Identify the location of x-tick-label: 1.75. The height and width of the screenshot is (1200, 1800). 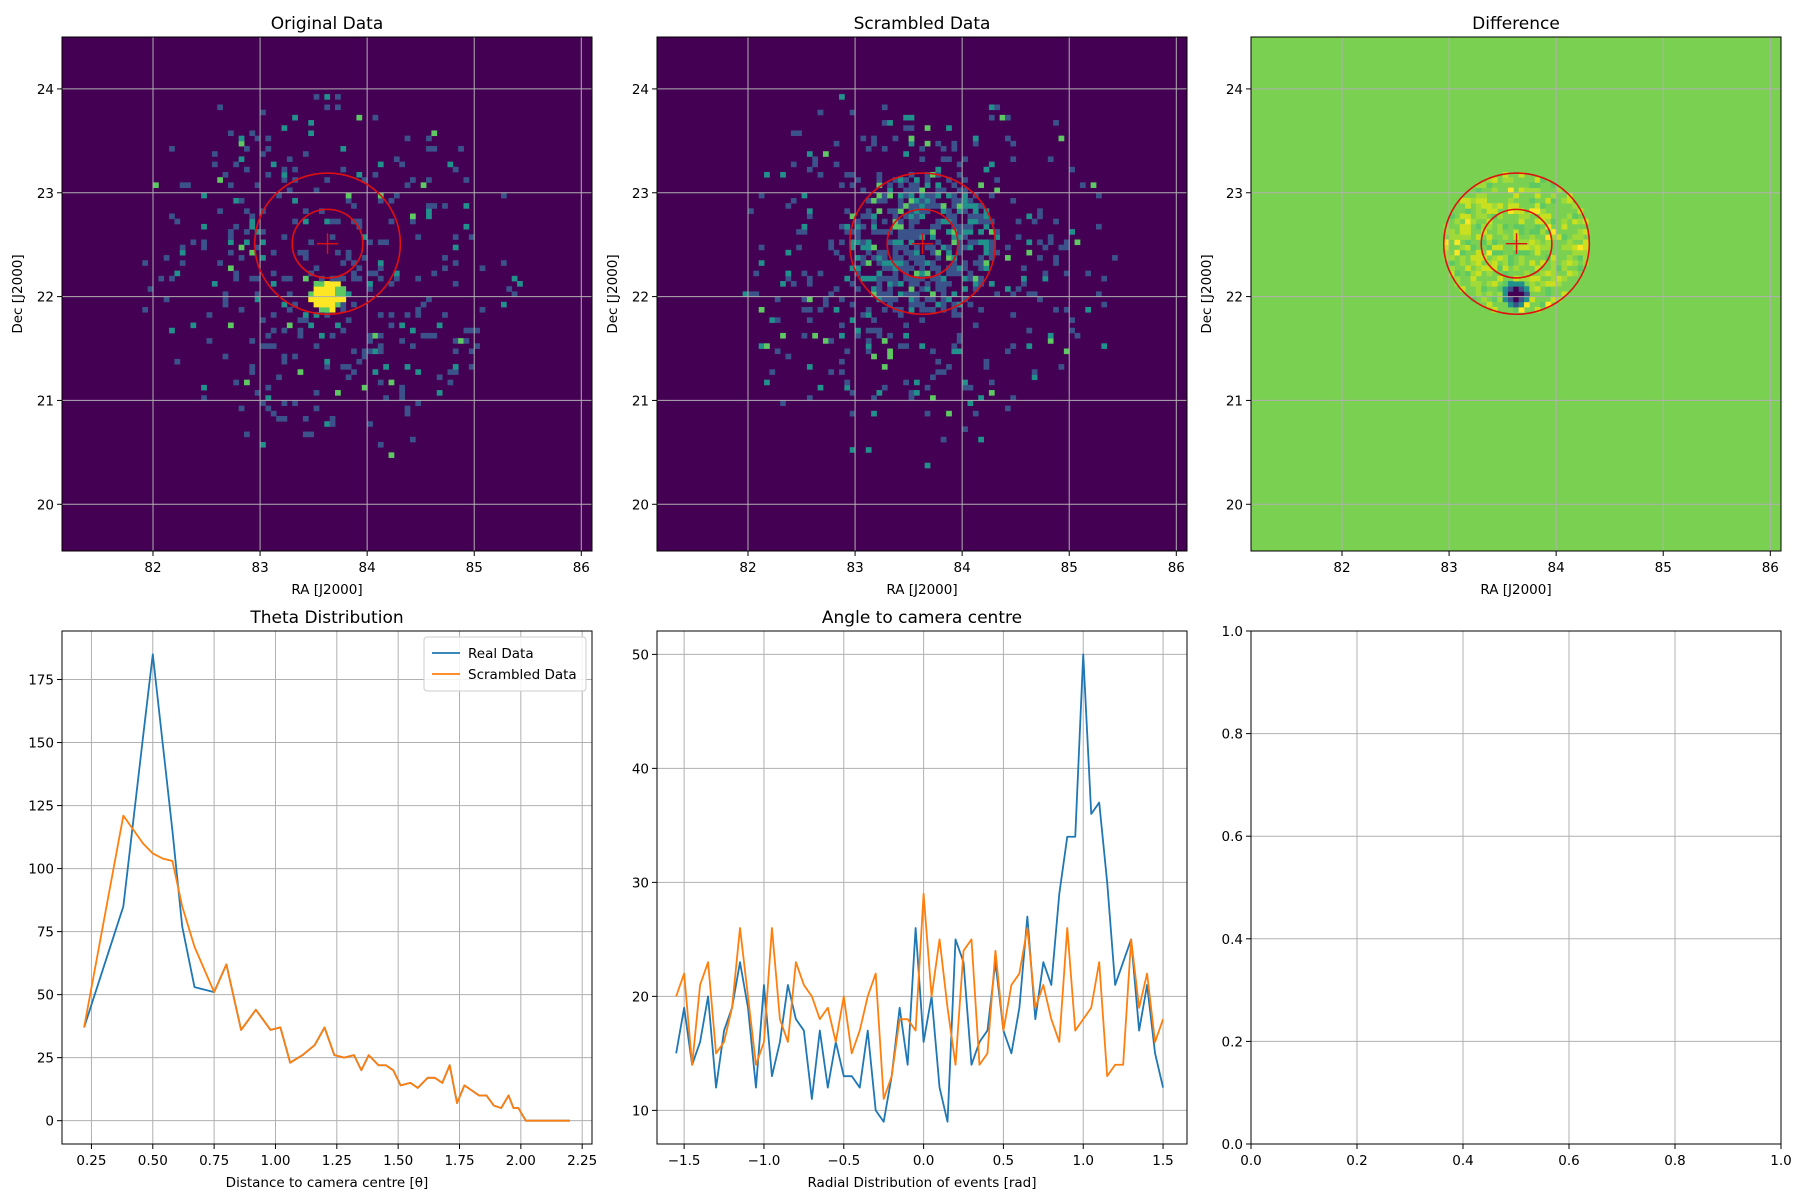
(459, 1161).